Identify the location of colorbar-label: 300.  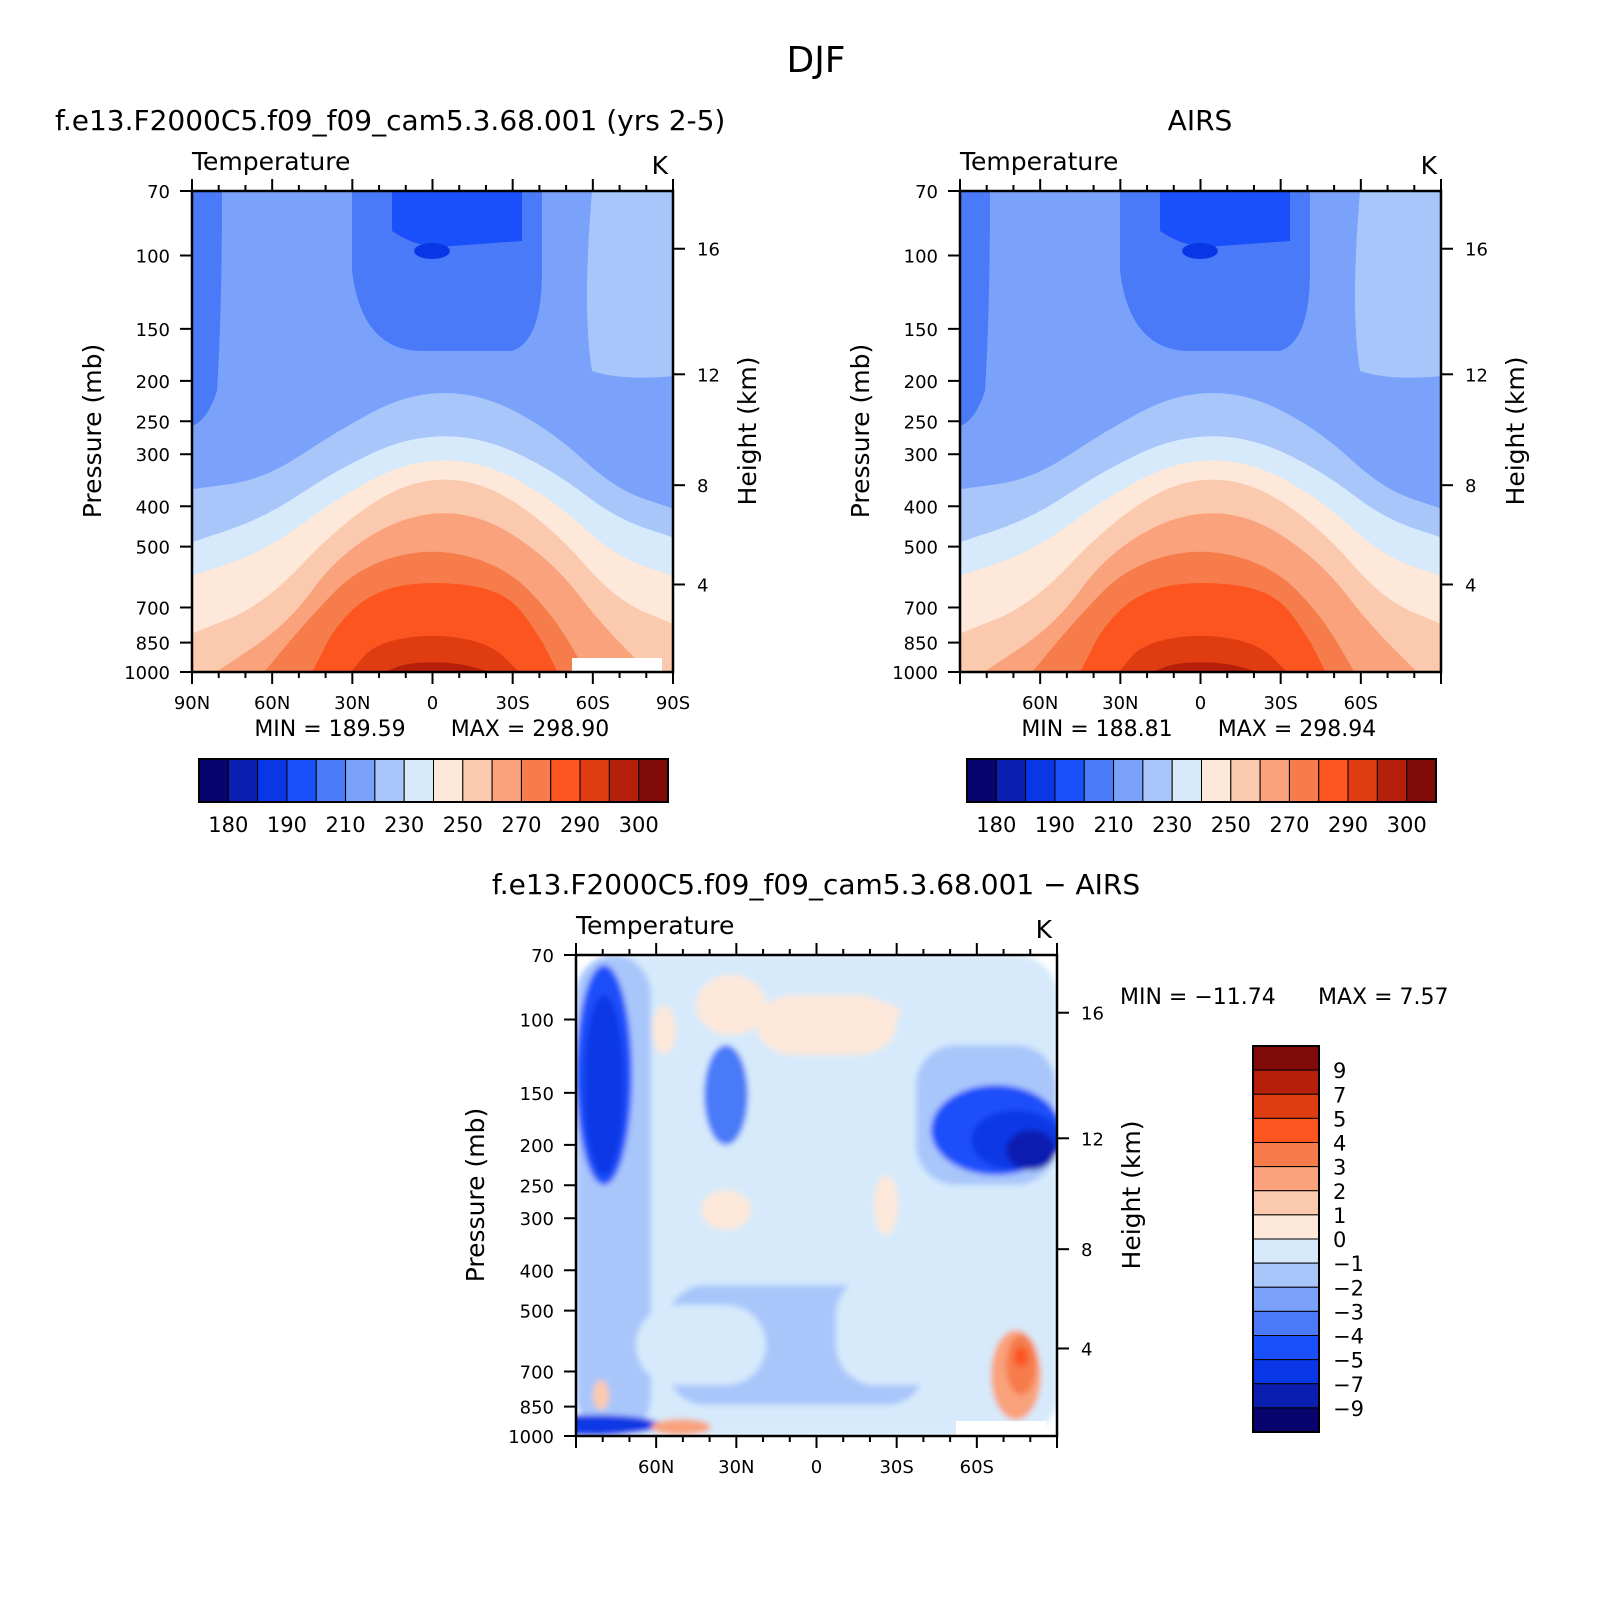
(1407, 825).